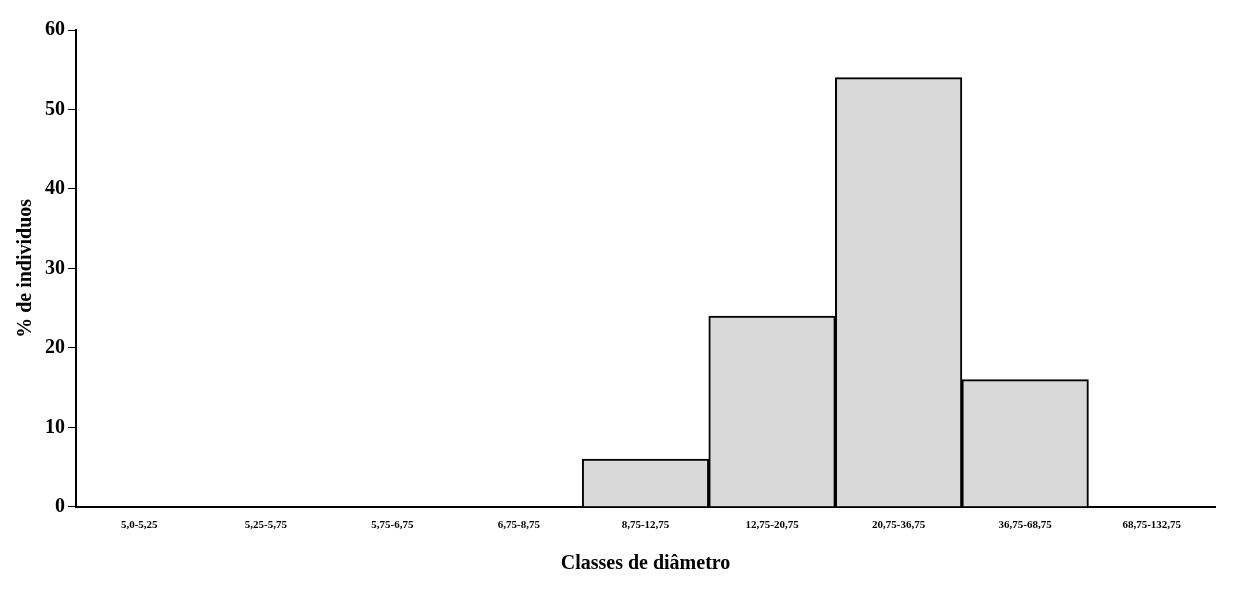 The width and height of the screenshot is (1235, 590). Describe the element at coordinates (55, 107) in the screenshot. I see `y-tick-label: 50` at that location.